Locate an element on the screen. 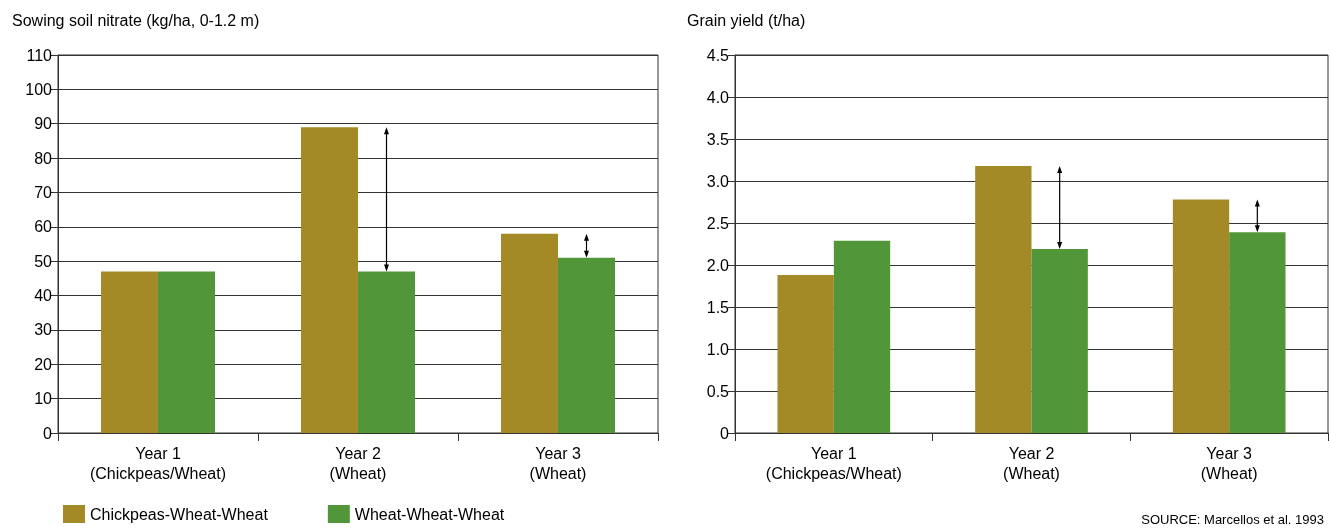  legend-label: Wheat-Wheat-Wheat is located at coordinates (429, 514).